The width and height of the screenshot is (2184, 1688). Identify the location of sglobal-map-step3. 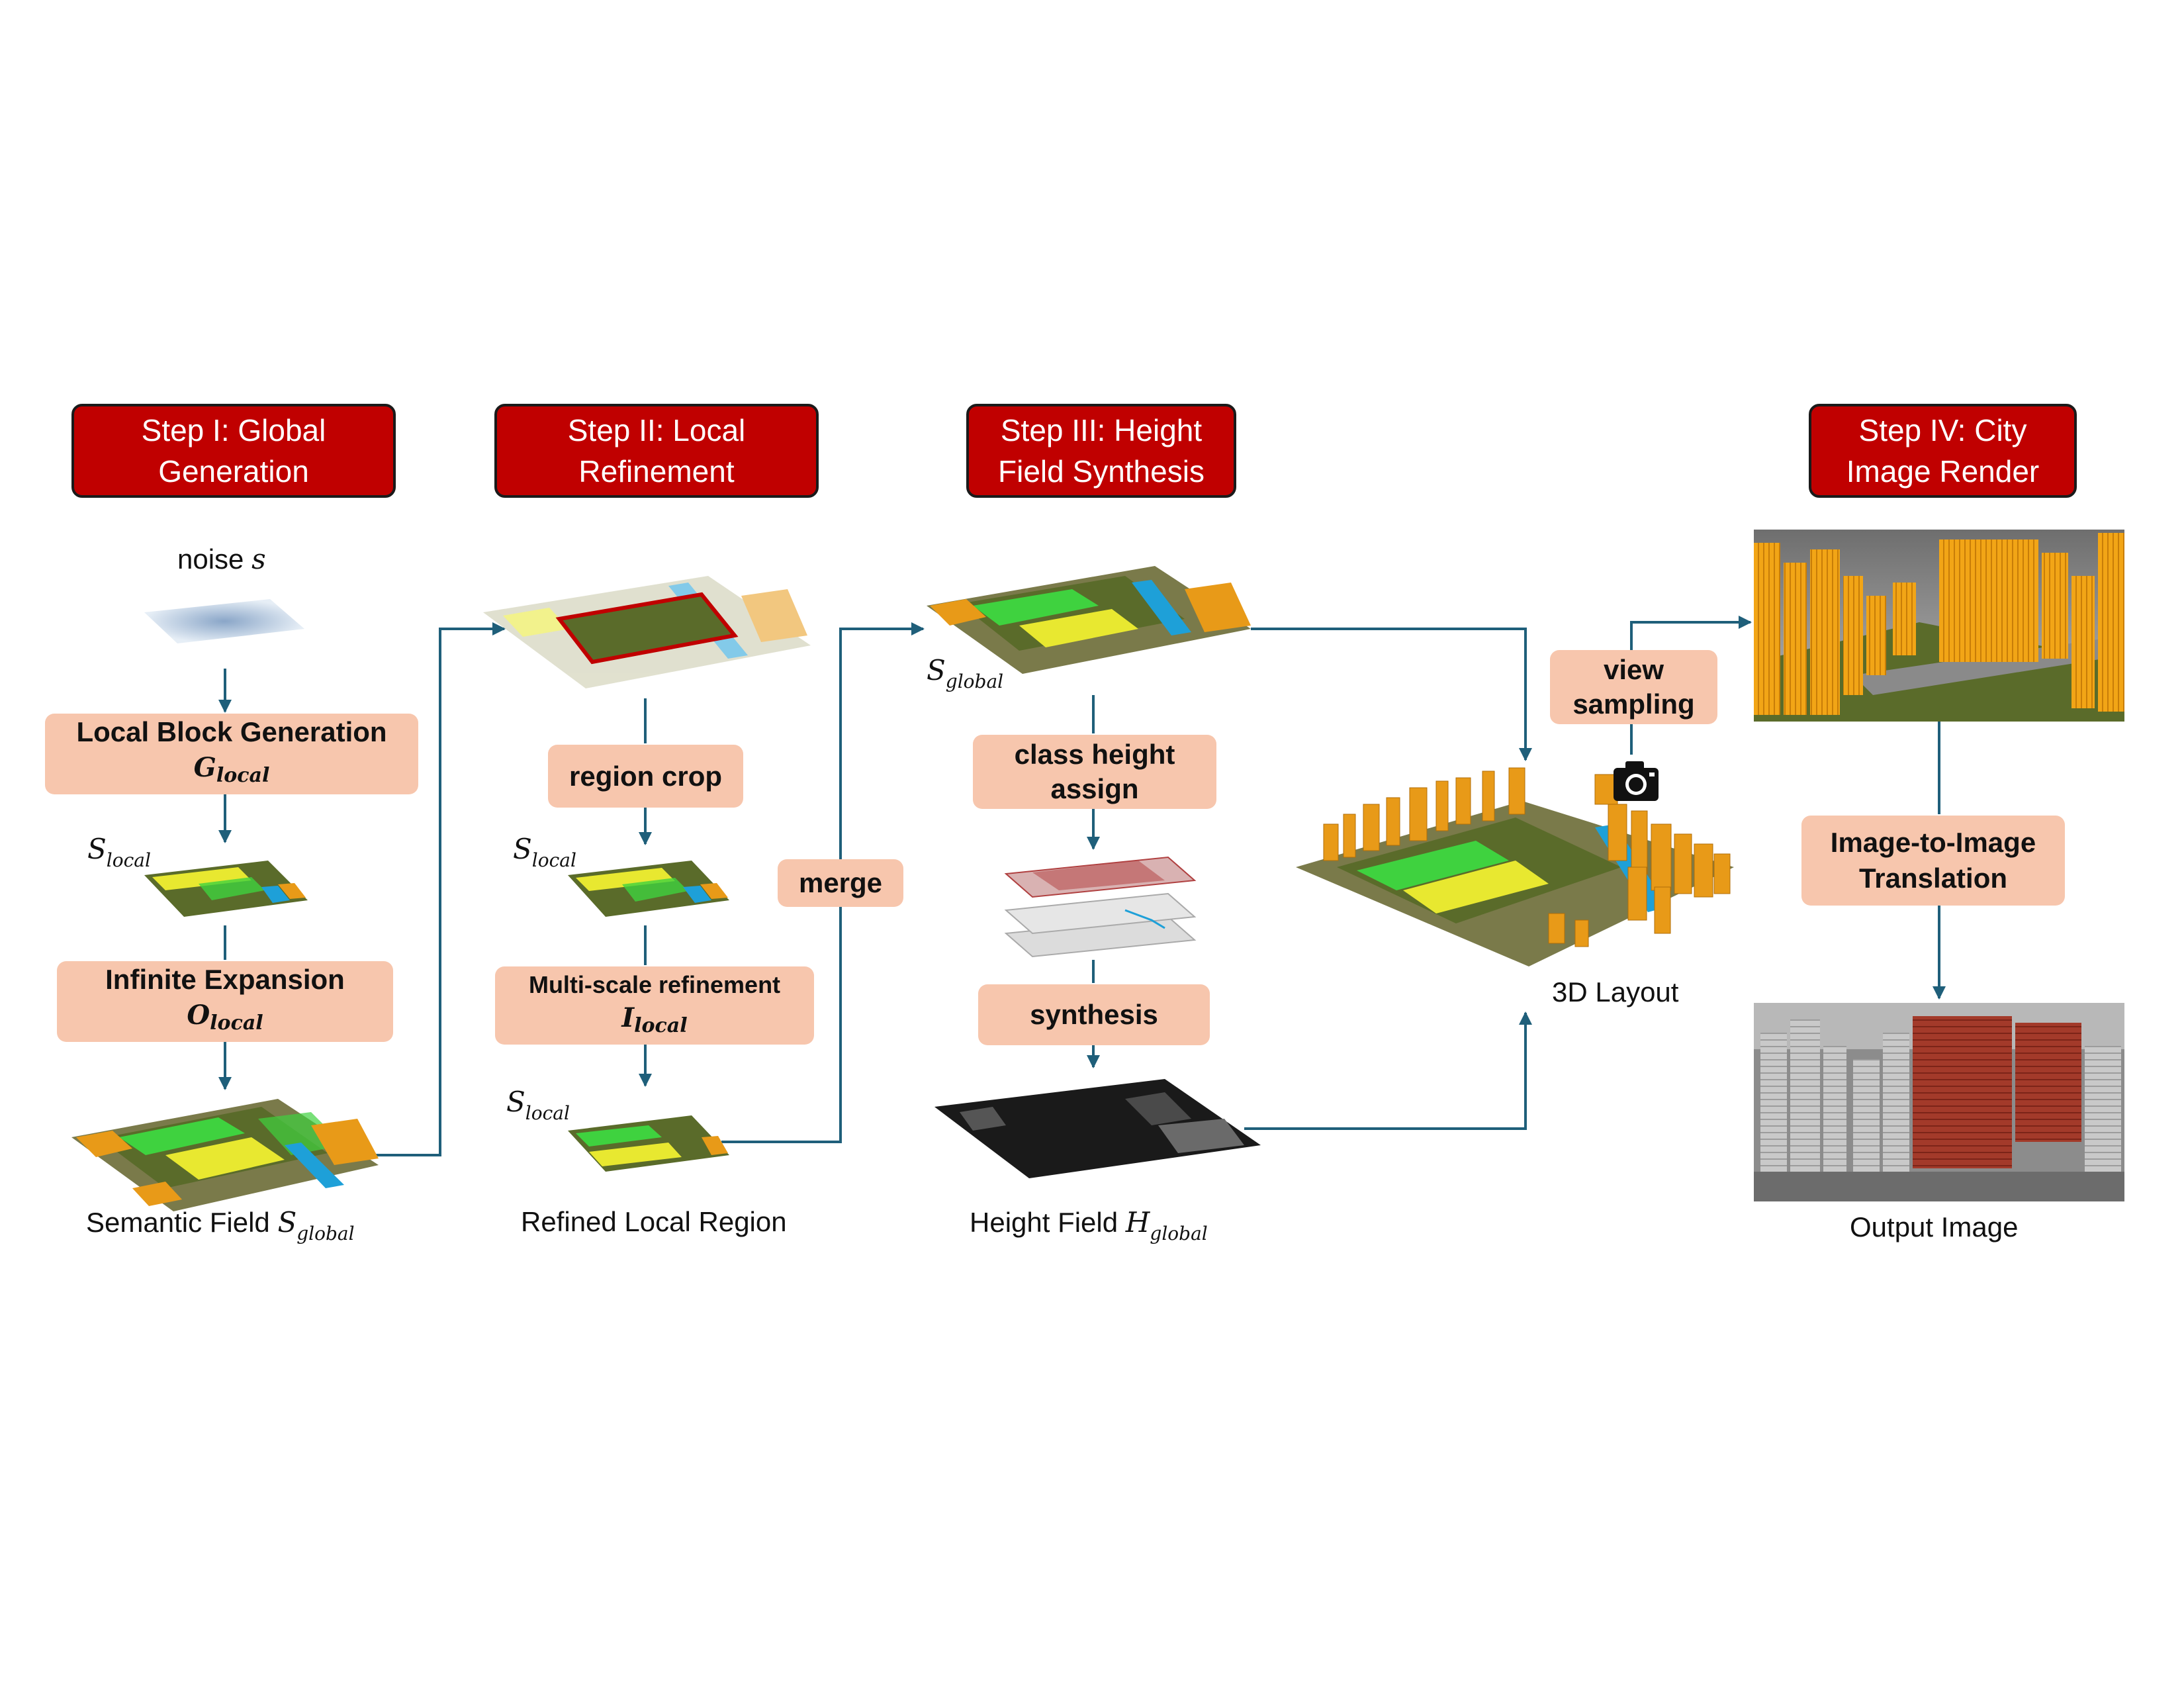
(1089, 620).